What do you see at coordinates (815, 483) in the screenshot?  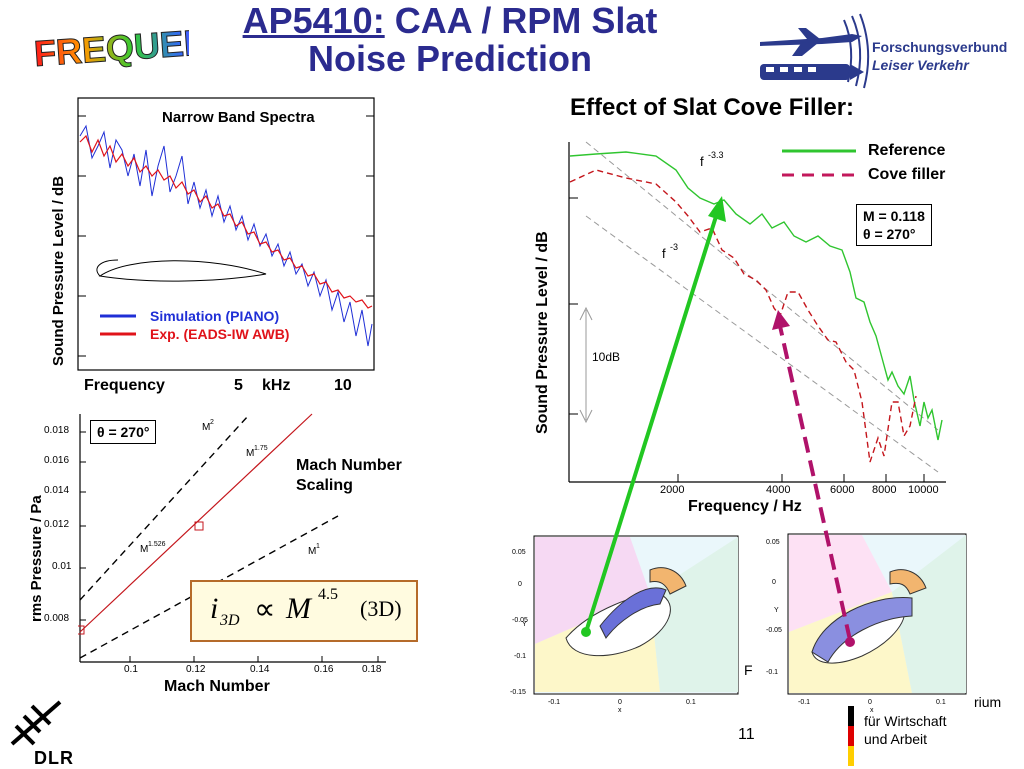 I see `cove-filler-arrow` at bounding box center [815, 483].